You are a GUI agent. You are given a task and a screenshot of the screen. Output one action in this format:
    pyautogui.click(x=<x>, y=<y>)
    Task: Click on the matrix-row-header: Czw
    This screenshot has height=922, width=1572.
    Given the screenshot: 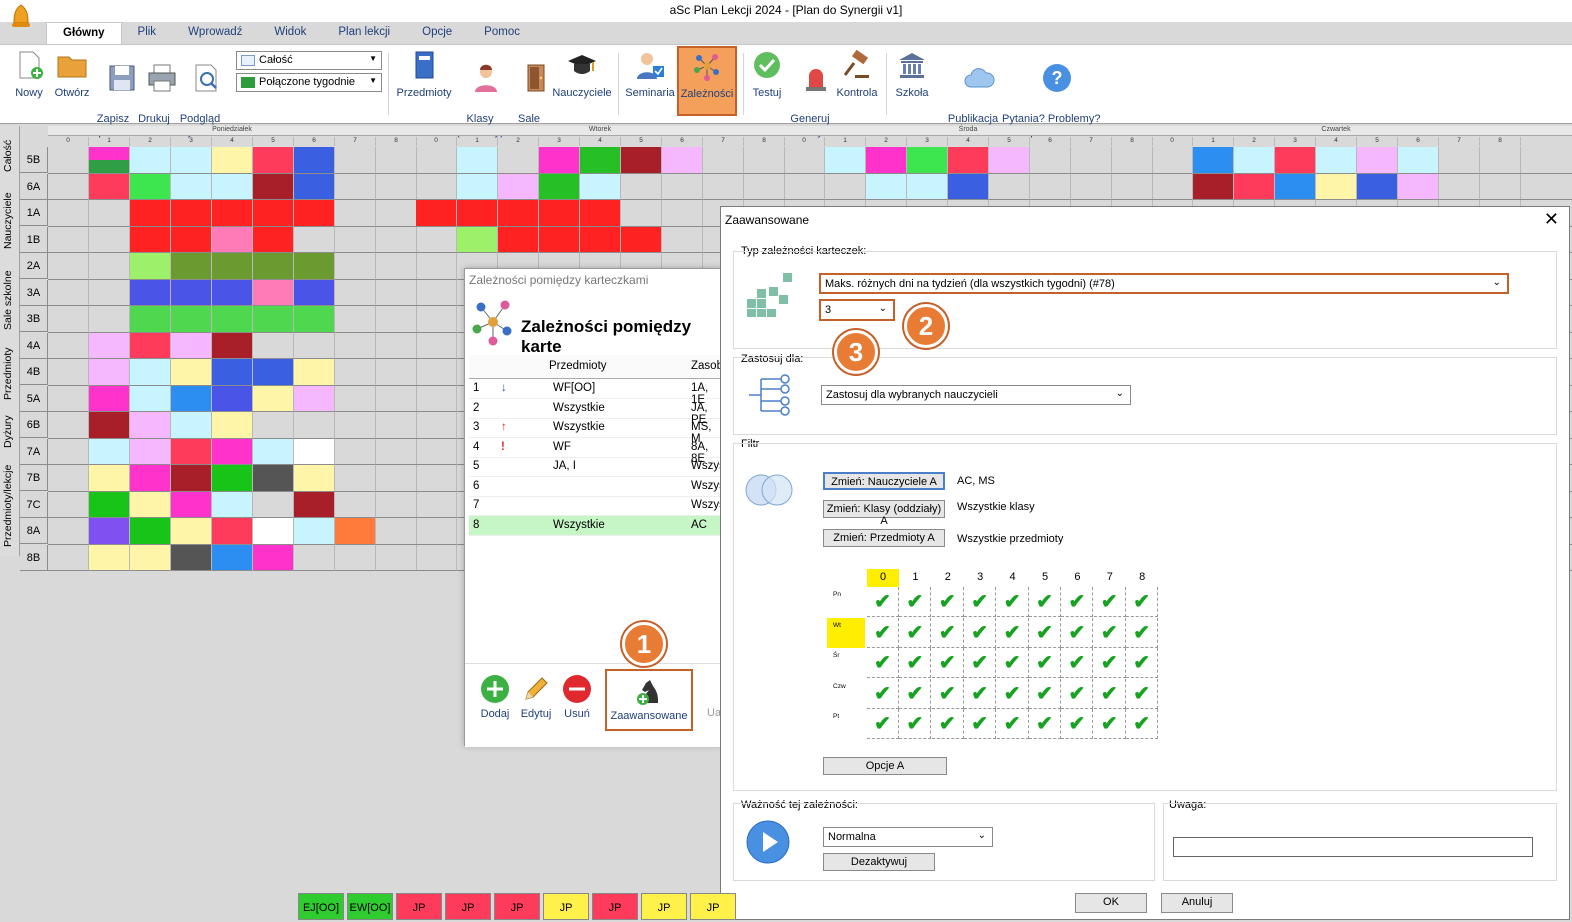 What is the action you would take?
    pyautogui.click(x=839, y=686)
    